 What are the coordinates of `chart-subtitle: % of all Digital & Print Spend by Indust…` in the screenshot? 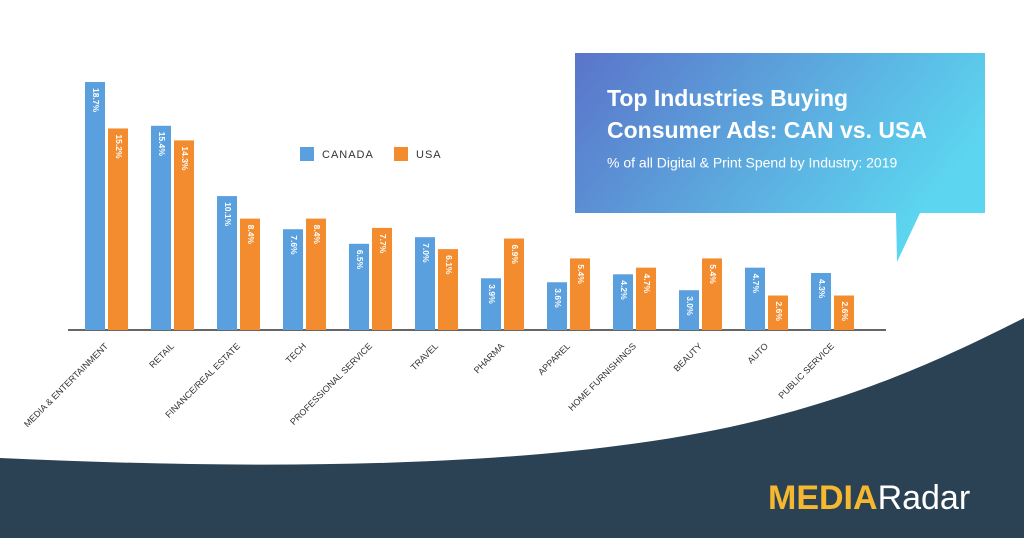 It's located at (752, 163).